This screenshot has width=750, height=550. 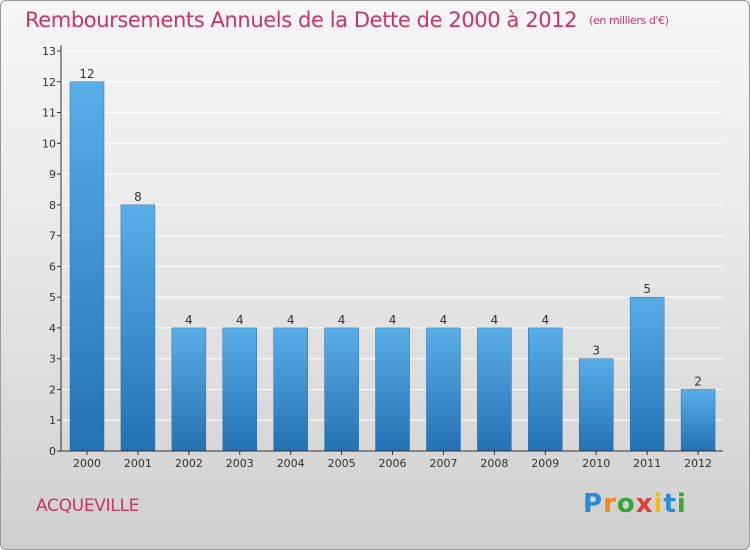 What do you see at coordinates (52, 389) in the screenshot?
I see `y-tick-label: 2` at bounding box center [52, 389].